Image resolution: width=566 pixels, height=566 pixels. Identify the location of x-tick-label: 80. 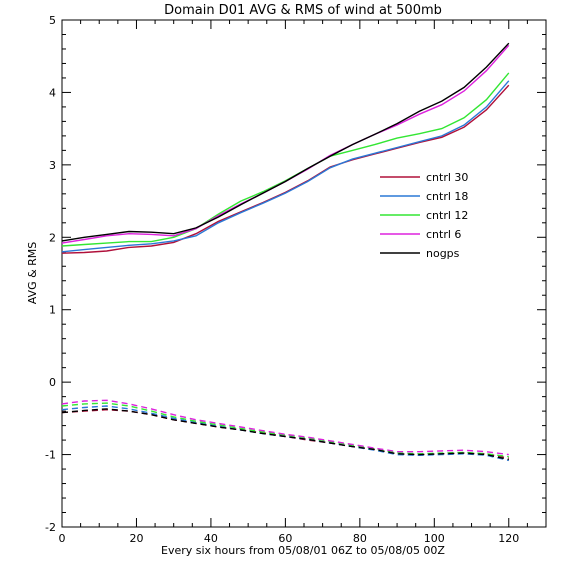
(360, 538).